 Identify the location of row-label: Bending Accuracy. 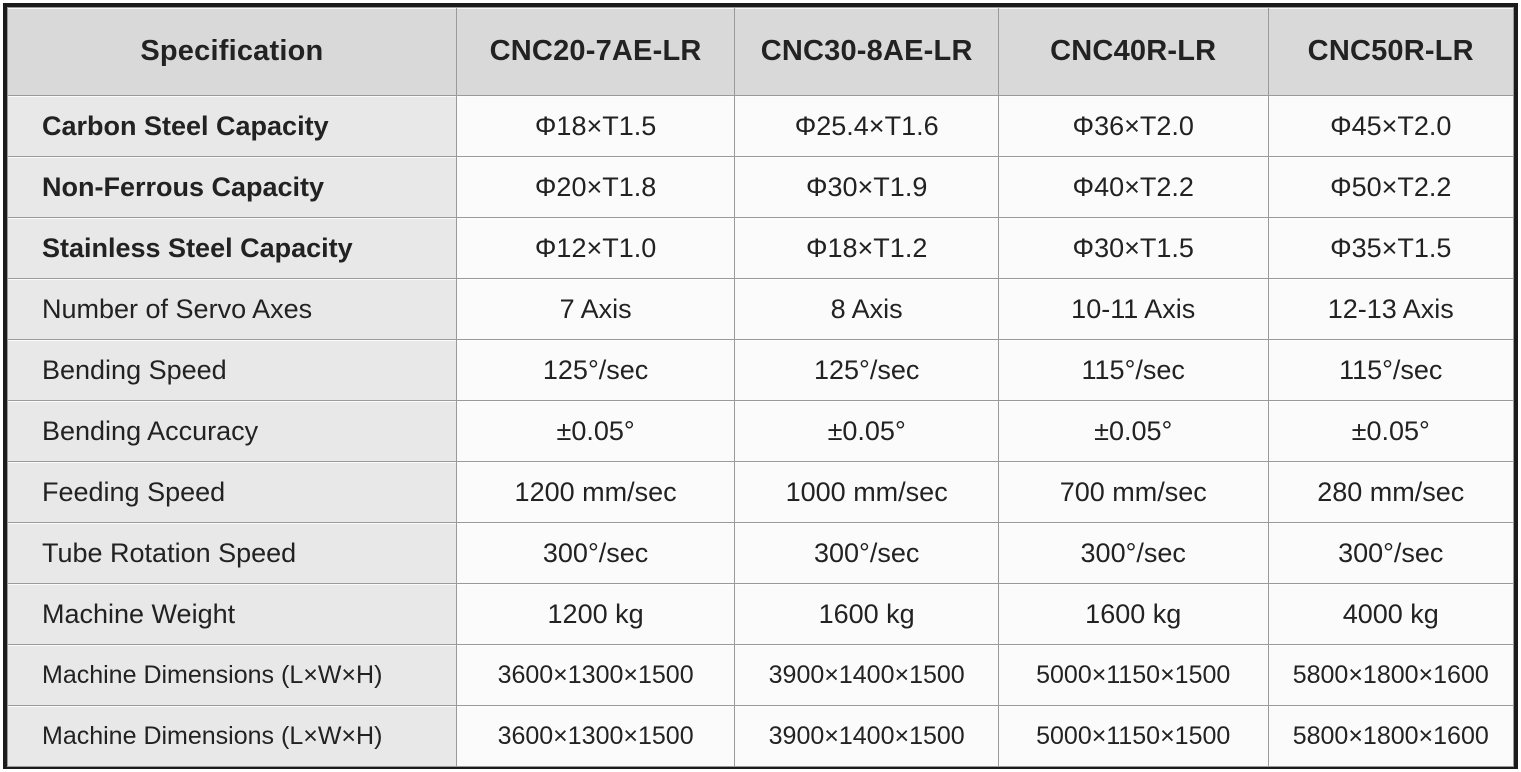
(232, 431).